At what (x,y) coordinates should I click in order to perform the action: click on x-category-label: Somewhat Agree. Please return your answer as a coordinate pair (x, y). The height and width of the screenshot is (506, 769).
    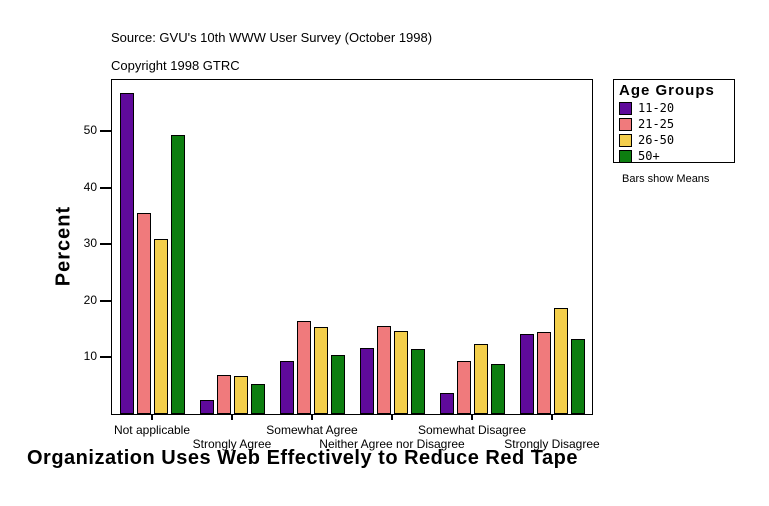
    Looking at the image, I should click on (312, 430).